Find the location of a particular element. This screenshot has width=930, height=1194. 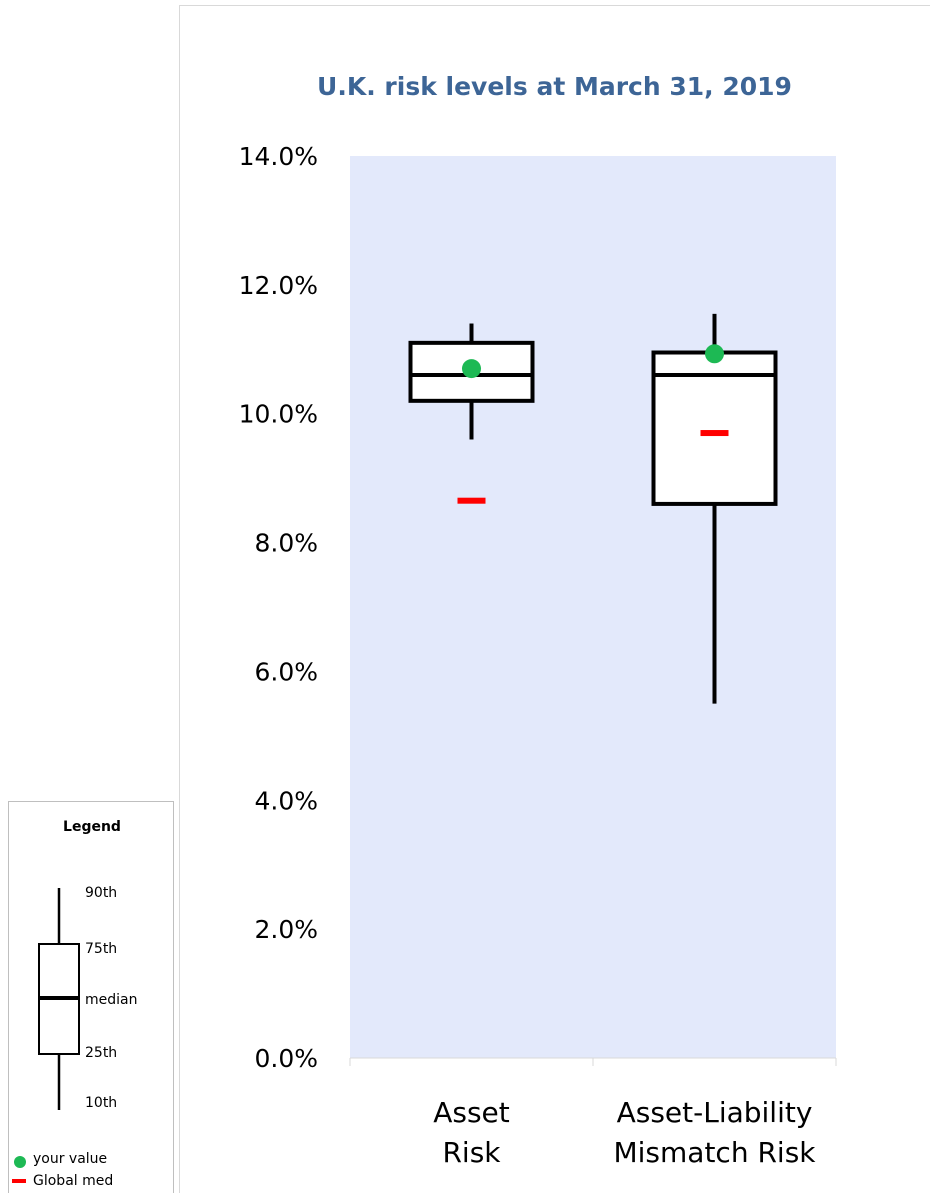

x-category-label: Asset is located at coordinates (471, 1112).